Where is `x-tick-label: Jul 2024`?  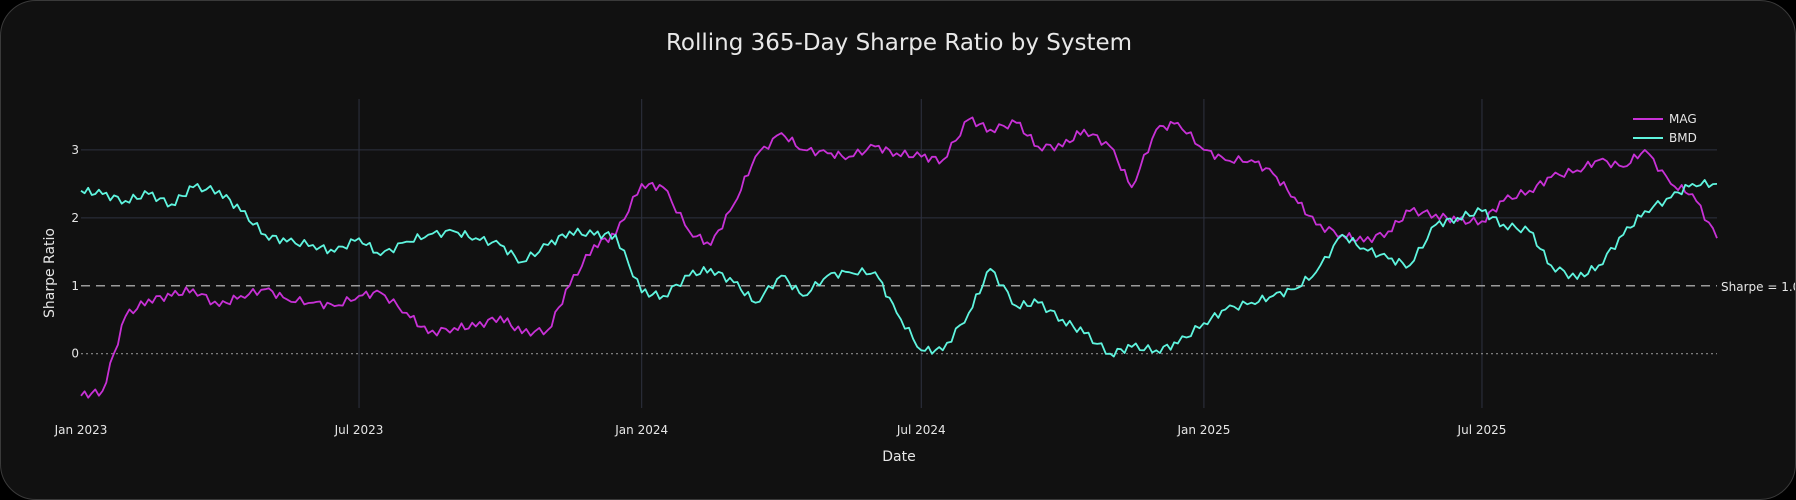
x-tick-label: Jul 2024 is located at coordinates (921, 430).